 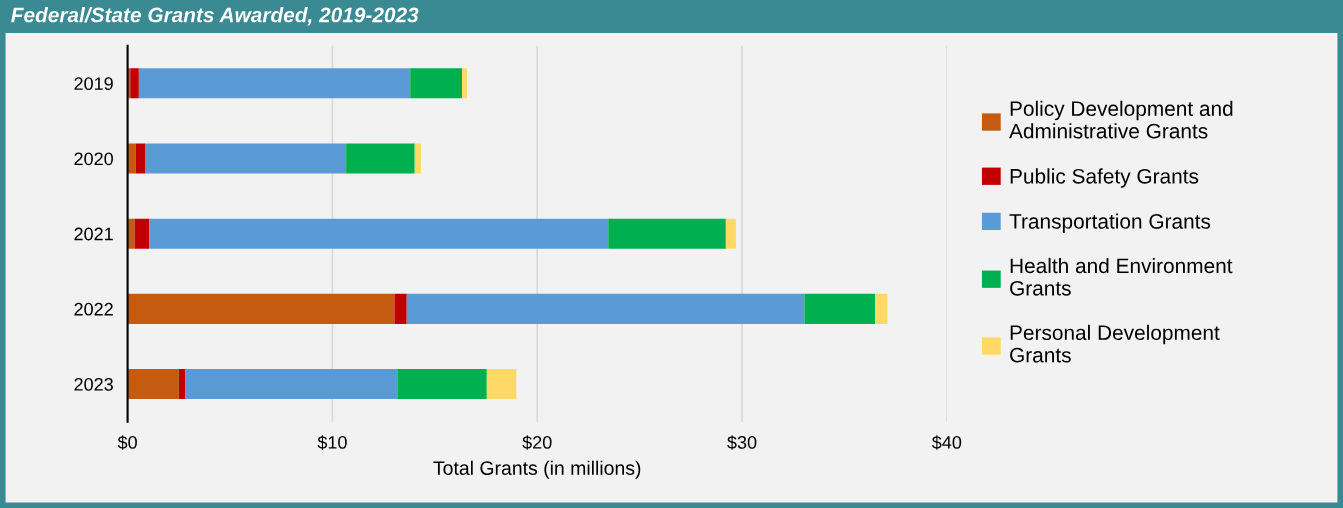 What do you see at coordinates (127, 442) in the screenshot?
I see `x-tick-label: $0` at bounding box center [127, 442].